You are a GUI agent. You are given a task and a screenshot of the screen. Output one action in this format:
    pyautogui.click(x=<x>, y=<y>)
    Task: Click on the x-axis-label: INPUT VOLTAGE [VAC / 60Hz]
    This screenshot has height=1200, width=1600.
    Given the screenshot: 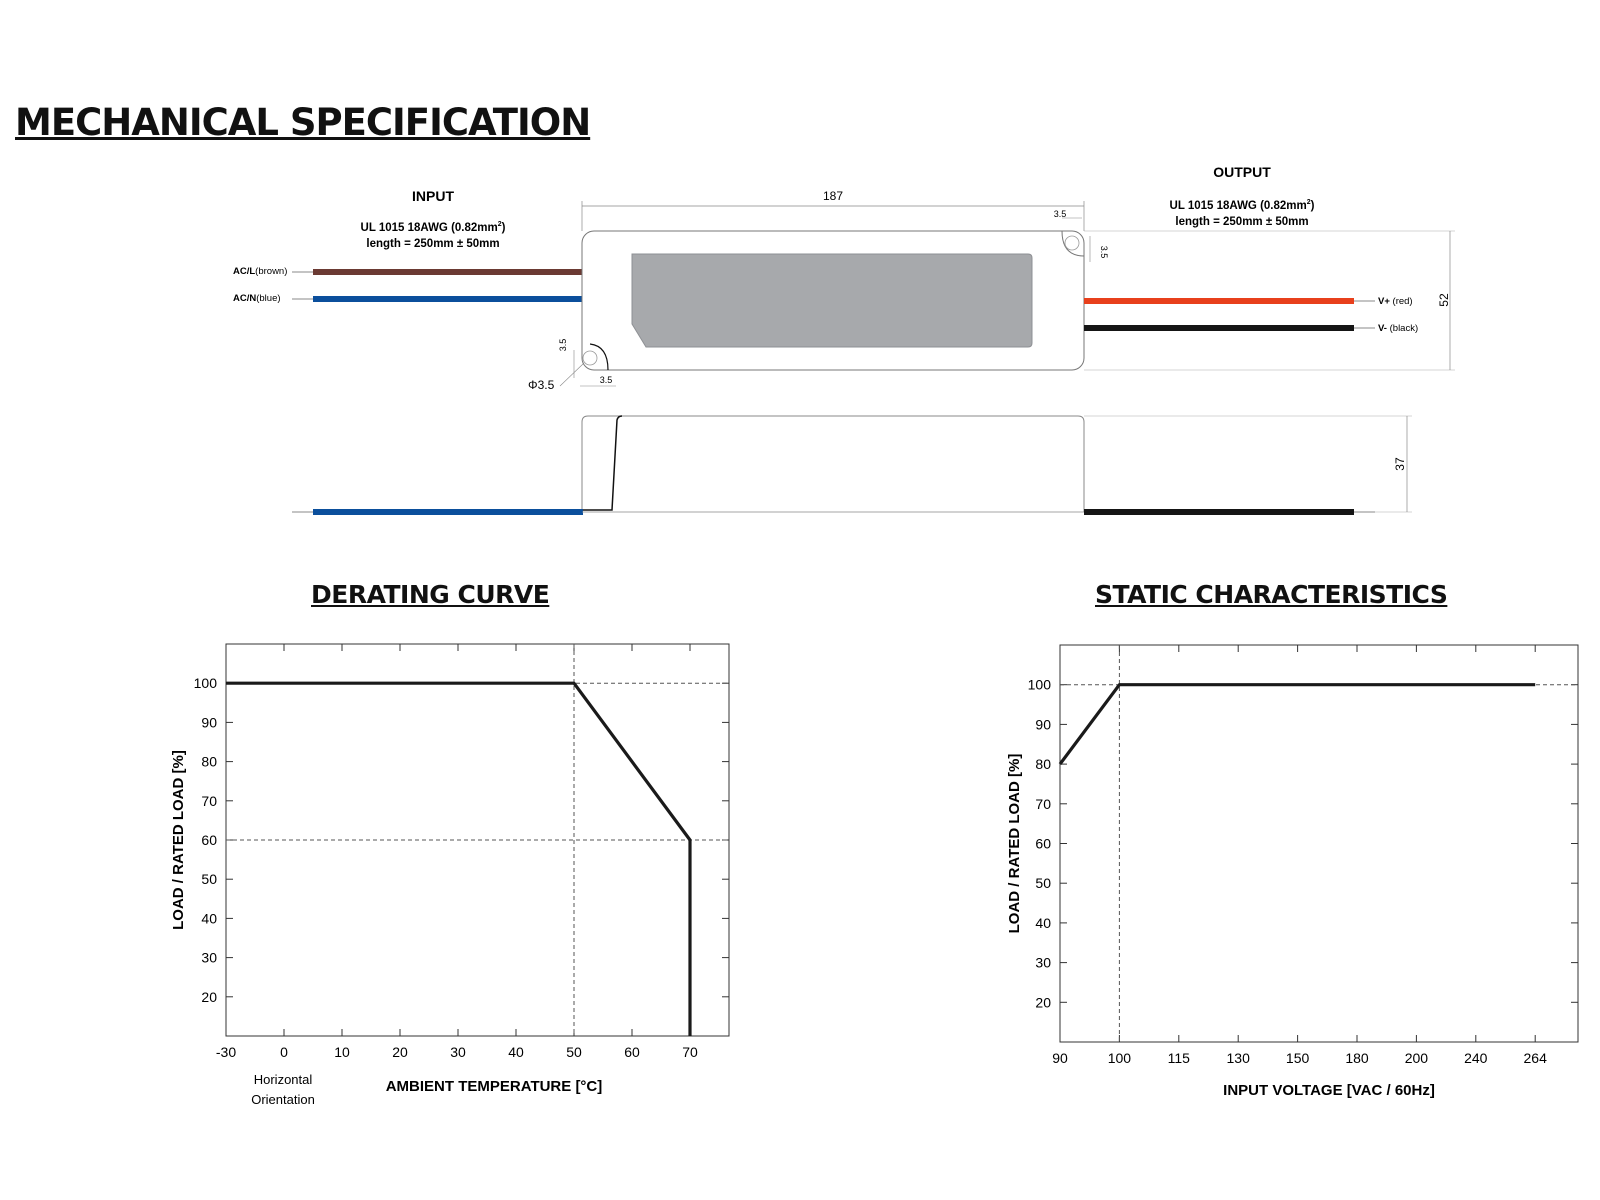 What is the action you would take?
    pyautogui.click(x=1329, y=1090)
    